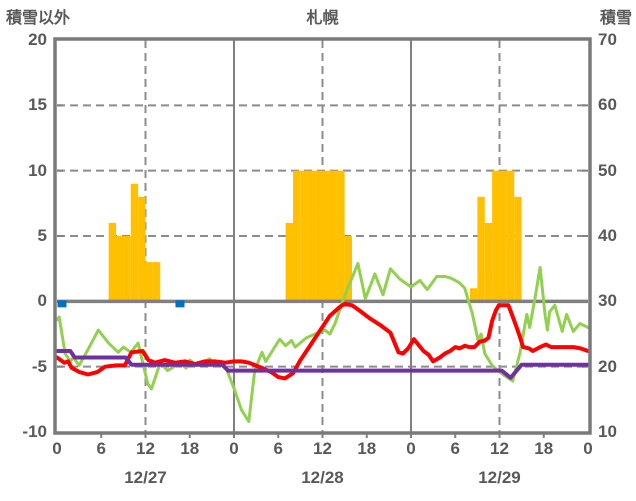  Describe the element at coordinates (37, 105) in the screenshot. I see `left-axis-tick-label: 15` at that location.